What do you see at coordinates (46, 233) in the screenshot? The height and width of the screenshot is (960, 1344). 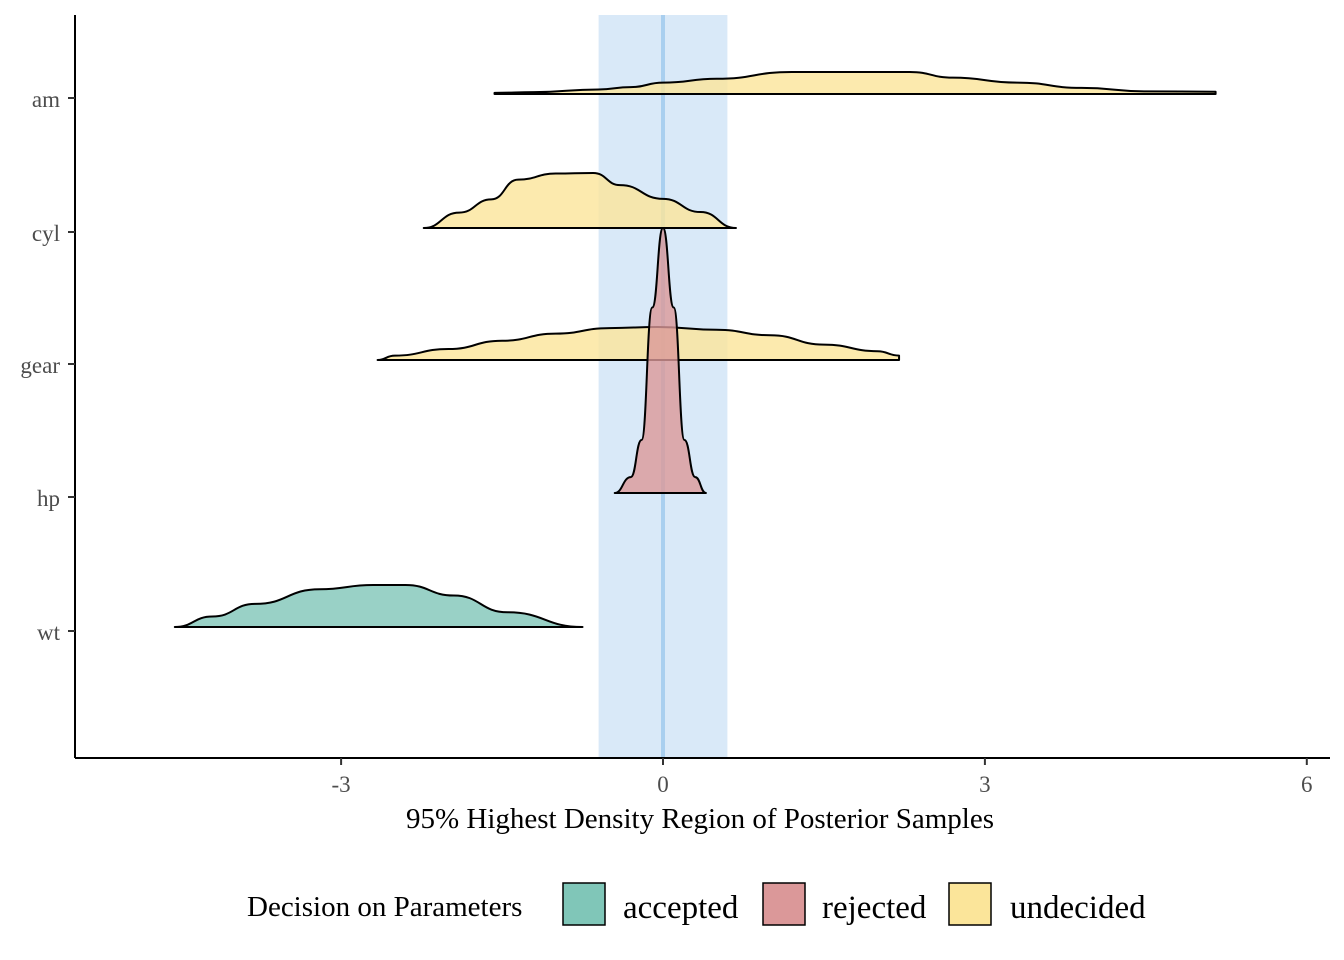 I see `y-tick-label-cyl: cyl` at bounding box center [46, 233].